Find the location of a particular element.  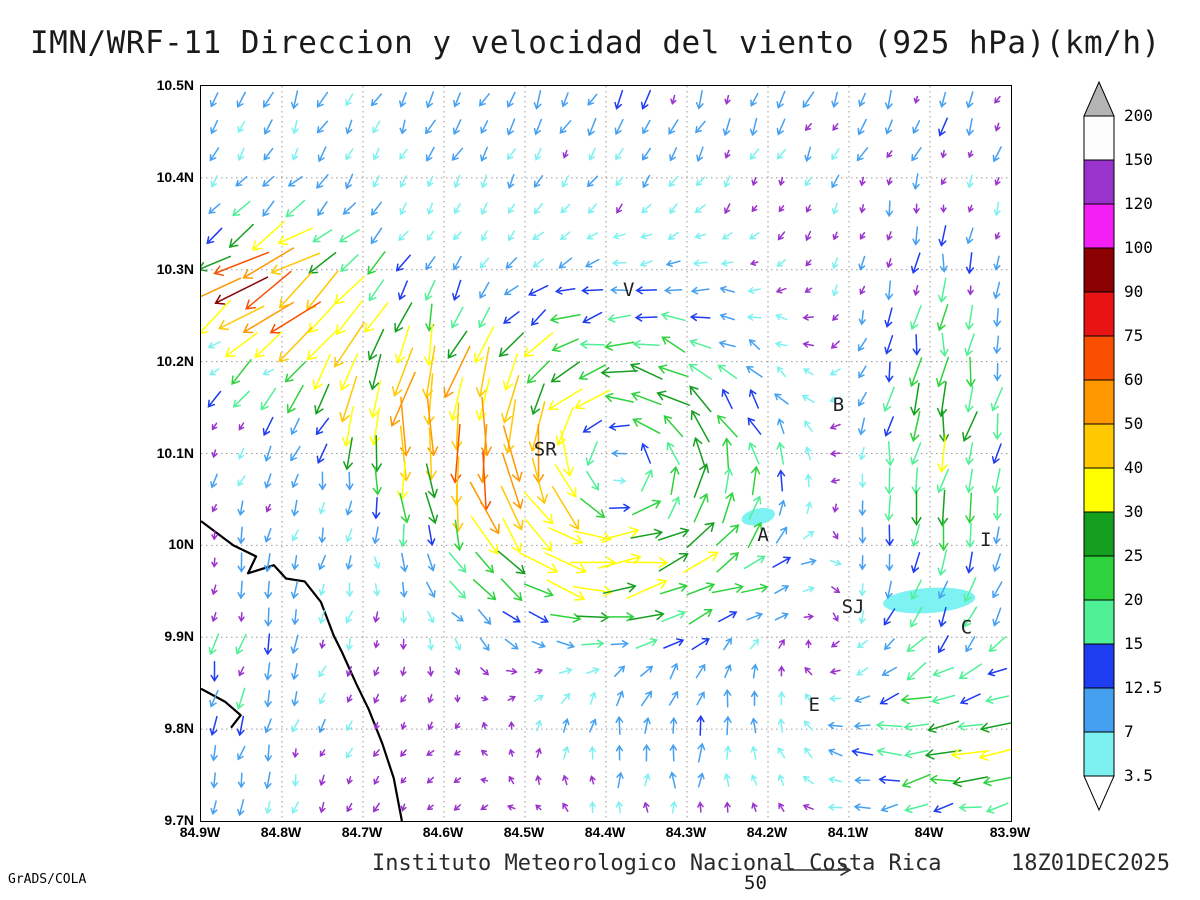

colorbar-overflow-top is located at coordinates (1099, 98).